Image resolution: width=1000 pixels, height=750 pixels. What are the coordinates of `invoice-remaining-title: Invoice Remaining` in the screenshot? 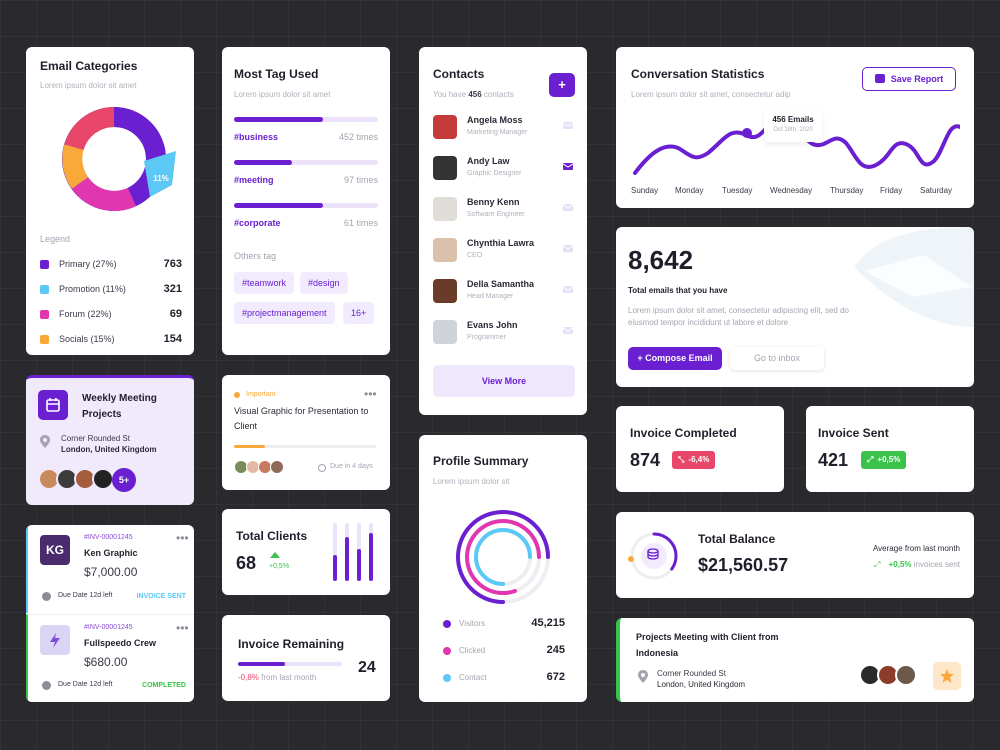 It's located at (291, 644).